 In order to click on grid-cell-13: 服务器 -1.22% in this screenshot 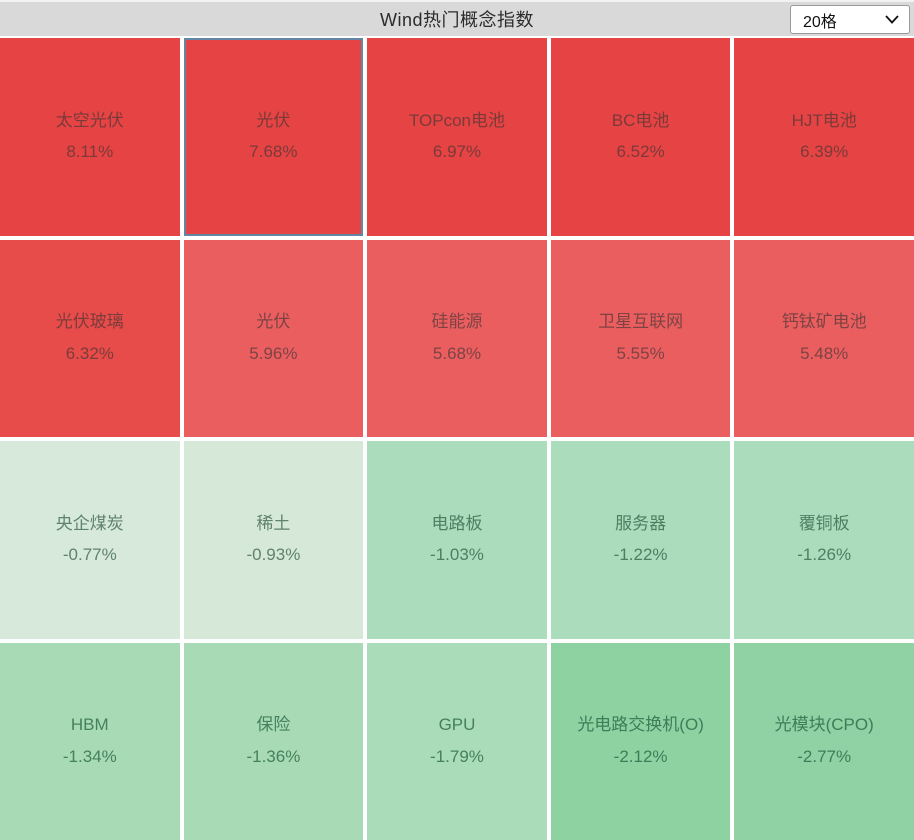, I will do `click(640, 540)`.